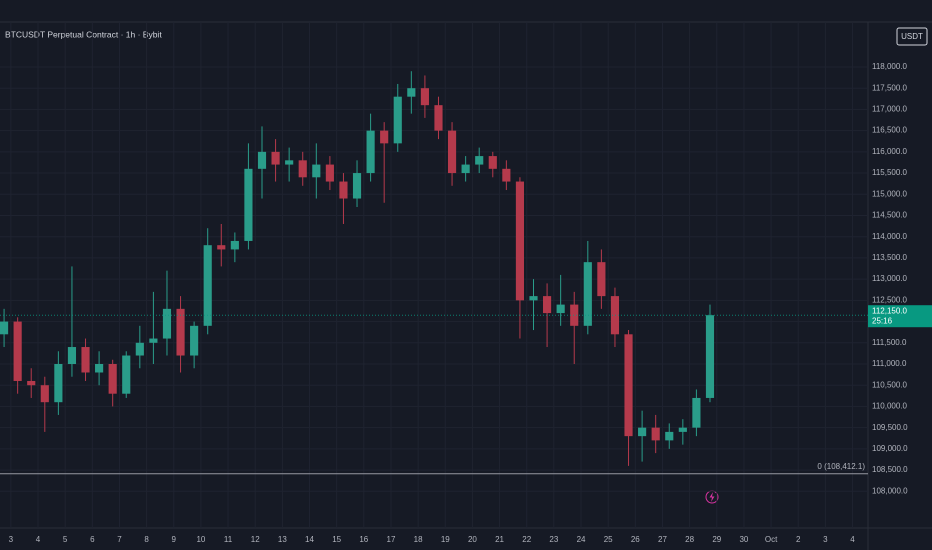  Describe the element at coordinates (890, 469) in the screenshot. I see `y-tick-label: 108,500.0` at that location.